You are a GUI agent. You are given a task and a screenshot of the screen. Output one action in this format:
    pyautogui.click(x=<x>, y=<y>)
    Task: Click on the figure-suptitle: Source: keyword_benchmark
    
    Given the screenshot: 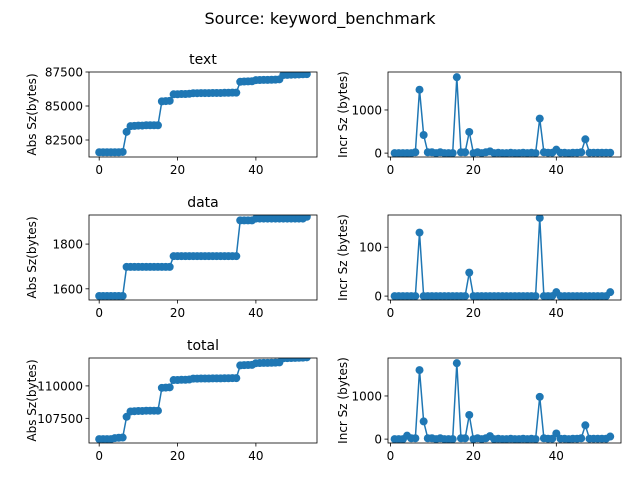 What is the action you would take?
    pyautogui.click(x=320, y=19)
    